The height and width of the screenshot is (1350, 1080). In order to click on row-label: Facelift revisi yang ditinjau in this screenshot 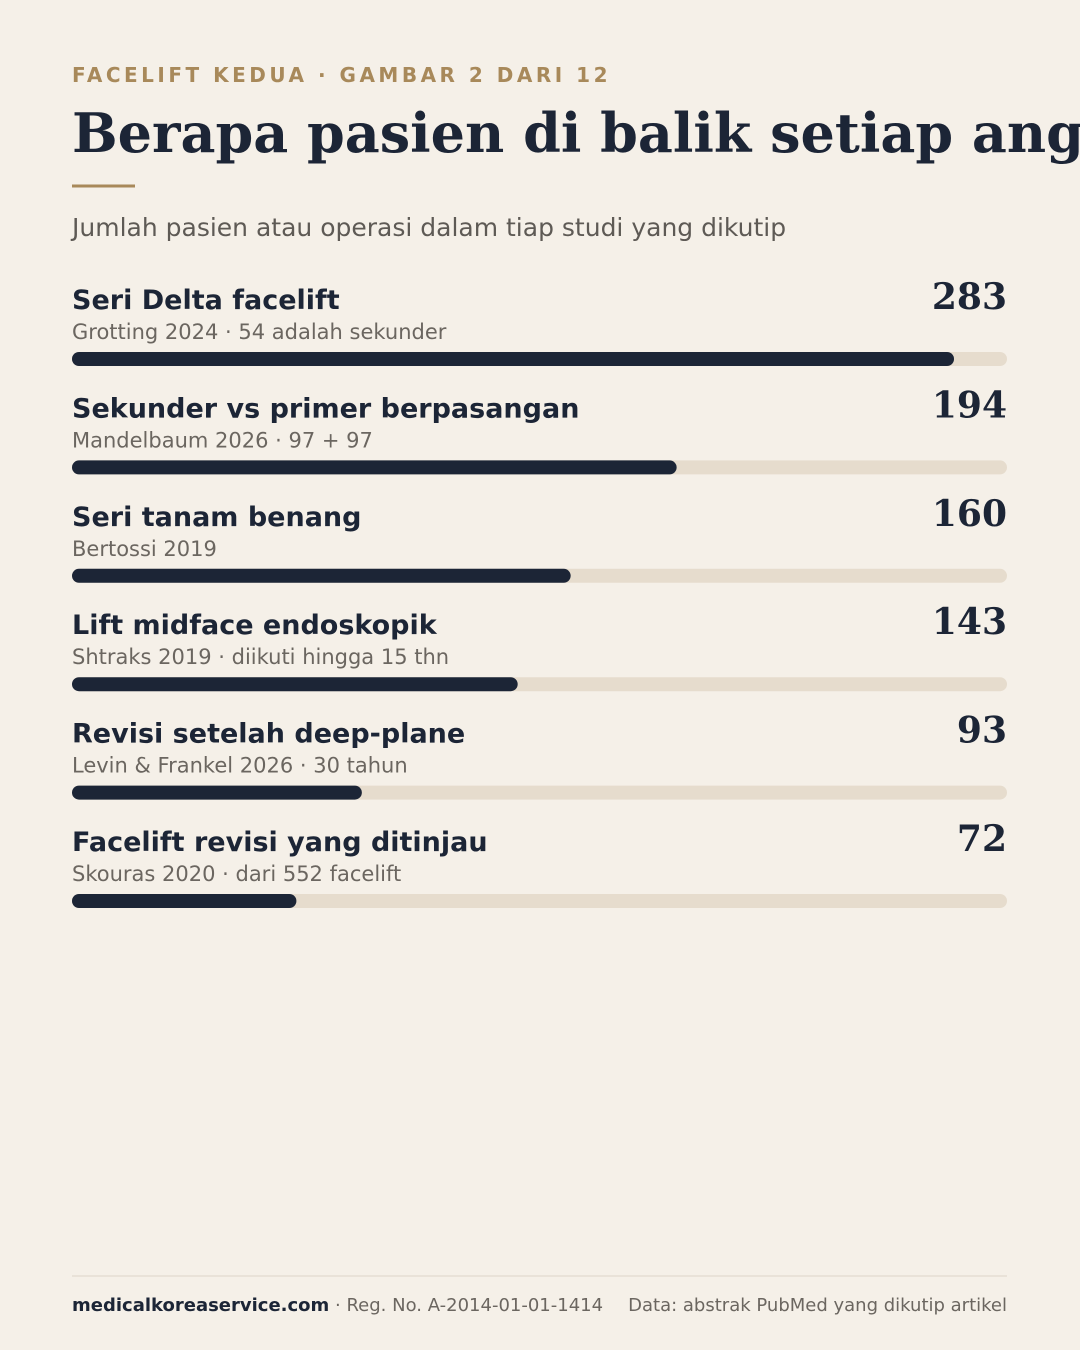, I will do `click(280, 842)`.